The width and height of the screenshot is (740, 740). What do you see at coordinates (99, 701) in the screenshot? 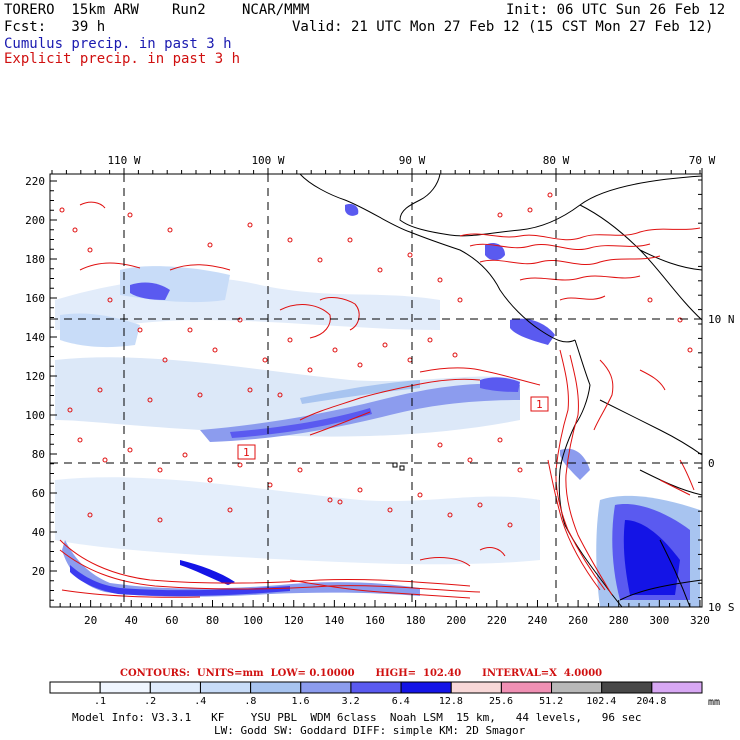
I see `legend-label: .1` at bounding box center [99, 701].